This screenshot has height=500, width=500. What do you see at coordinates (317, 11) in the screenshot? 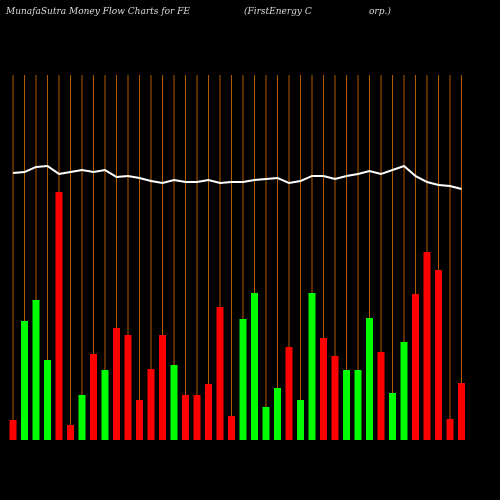
I see `chart-subtitle: (FirstEnergy C orp.)` at bounding box center [317, 11].